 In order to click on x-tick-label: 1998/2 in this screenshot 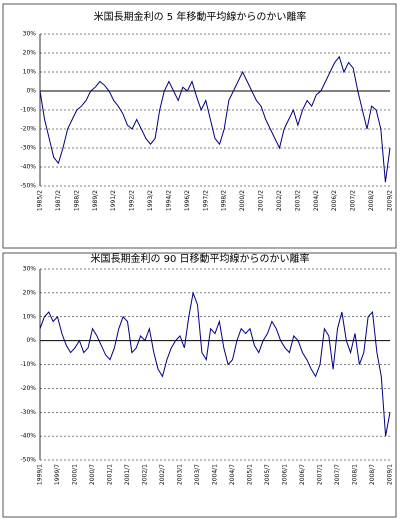, I will do `click(224, 200)`.